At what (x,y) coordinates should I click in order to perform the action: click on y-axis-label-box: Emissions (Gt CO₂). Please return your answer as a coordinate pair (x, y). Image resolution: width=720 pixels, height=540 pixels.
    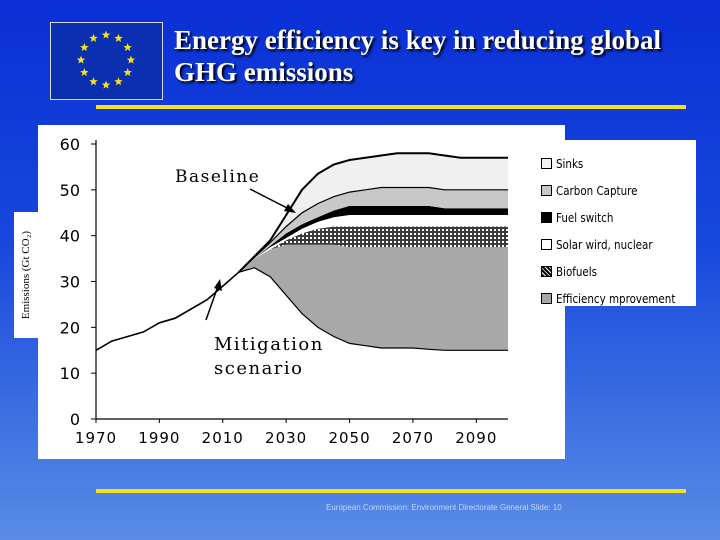
    Looking at the image, I should click on (26, 275).